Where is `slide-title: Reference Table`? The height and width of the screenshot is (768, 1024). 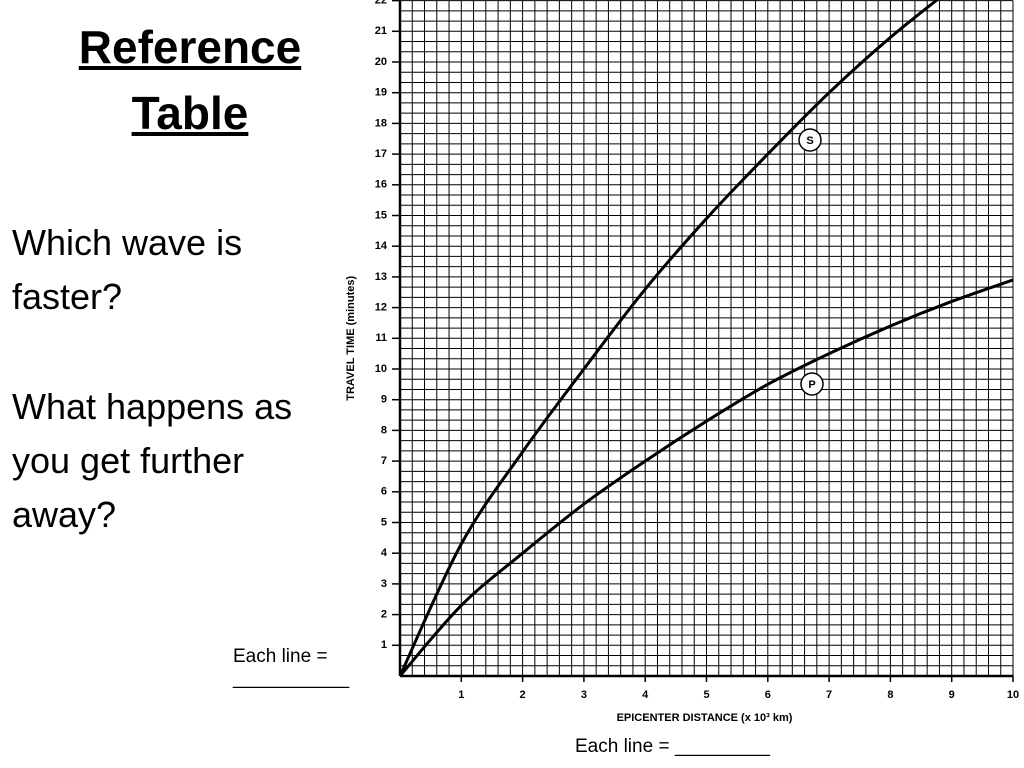
slide-title: Reference Table is located at coordinates (190, 80).